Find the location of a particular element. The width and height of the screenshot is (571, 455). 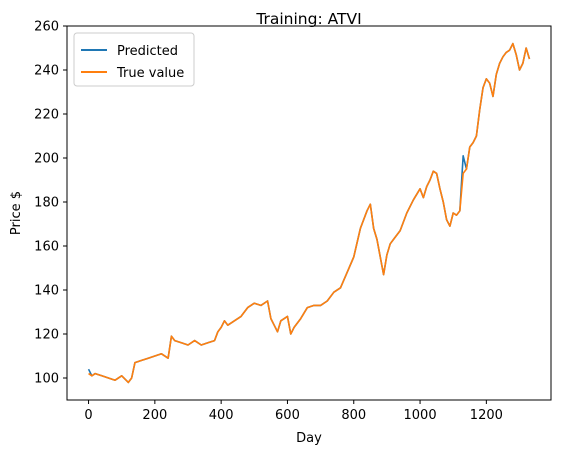

y-tick-label: 140 is located at coordinates (46, 291).